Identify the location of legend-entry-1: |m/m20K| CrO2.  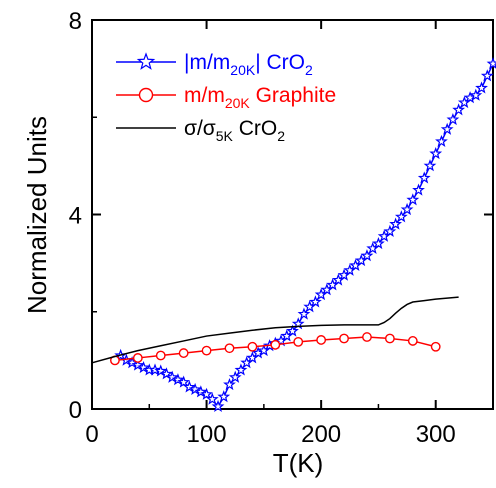
(214, 64).